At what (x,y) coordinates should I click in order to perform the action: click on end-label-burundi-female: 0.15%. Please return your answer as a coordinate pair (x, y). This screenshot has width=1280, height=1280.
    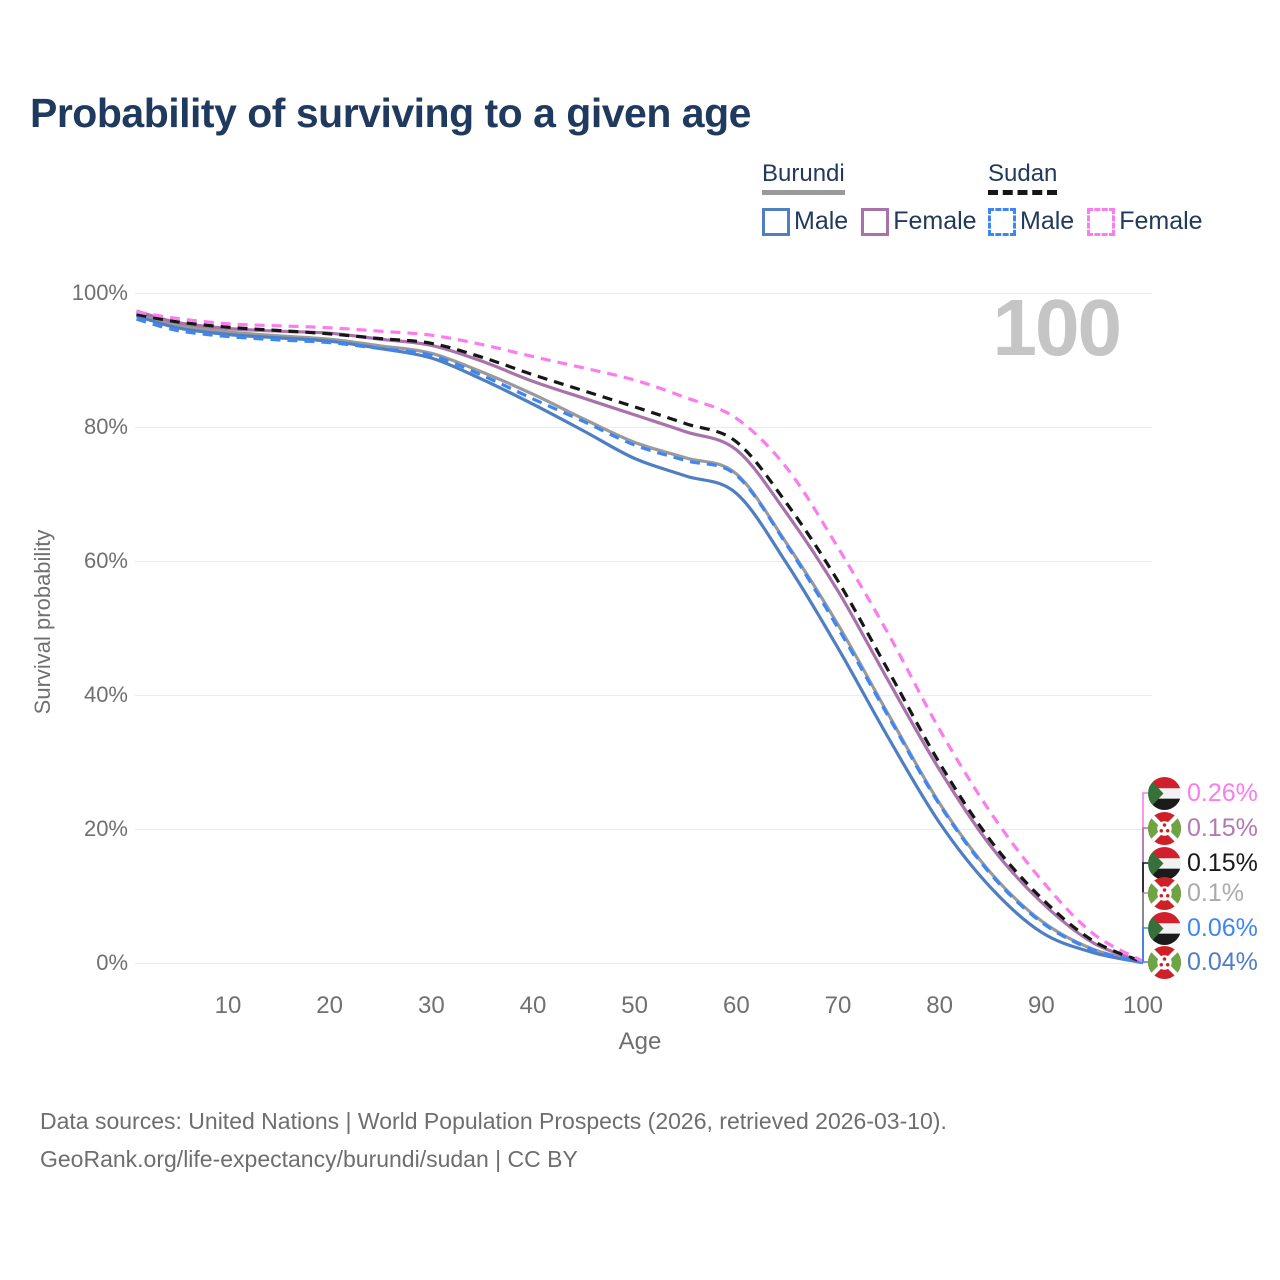
    Looking at the image, I should click on (1203, 828).